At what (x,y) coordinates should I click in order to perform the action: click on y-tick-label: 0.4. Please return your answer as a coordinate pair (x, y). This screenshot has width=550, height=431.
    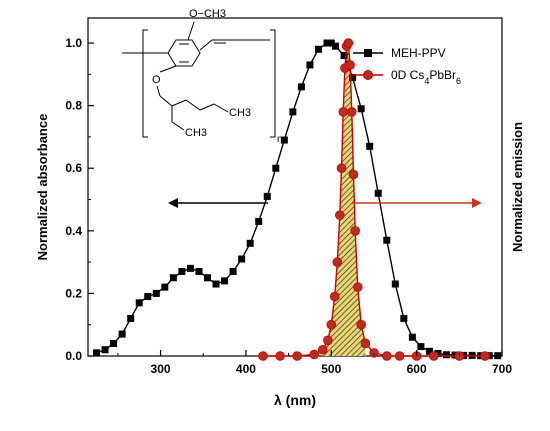
    Looking at the image, I should click on (73, 231).